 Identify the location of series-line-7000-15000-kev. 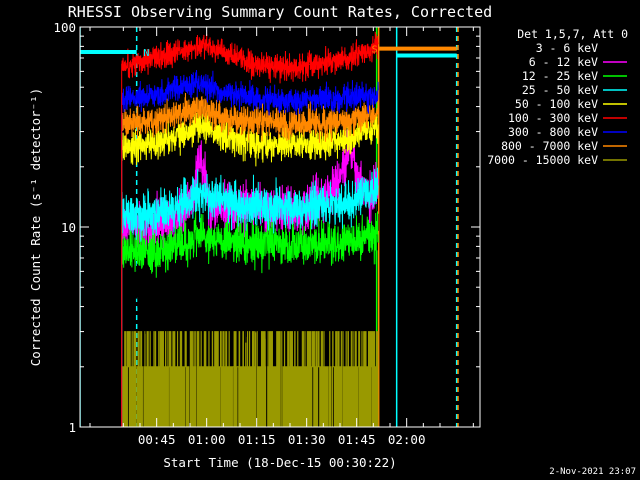
(250, 379).